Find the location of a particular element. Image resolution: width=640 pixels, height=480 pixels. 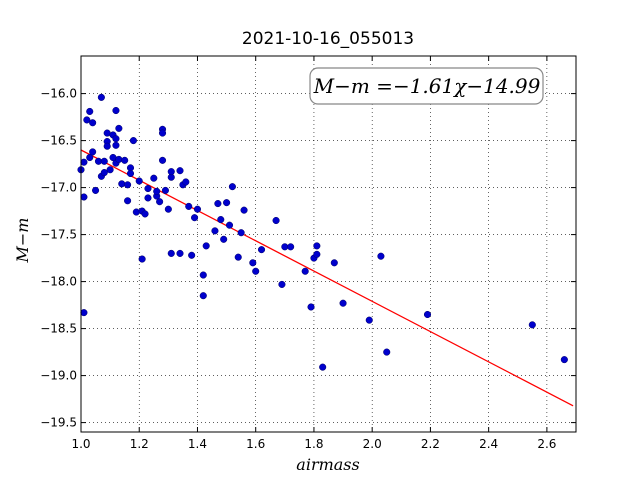

fit-equation-frame is located at coordinates (426, 86).